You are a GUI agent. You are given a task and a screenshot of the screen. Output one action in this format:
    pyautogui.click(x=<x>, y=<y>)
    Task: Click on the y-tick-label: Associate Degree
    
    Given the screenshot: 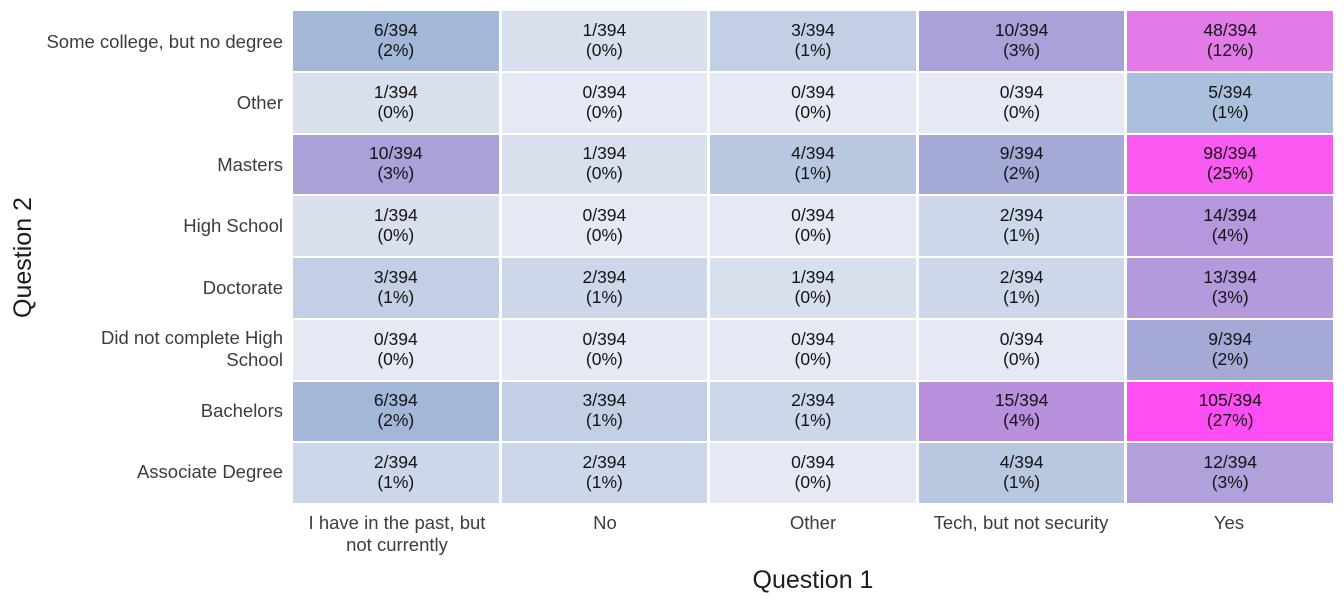 What is the action you would take?
    pyautogui.click(x=209, y=472)
    